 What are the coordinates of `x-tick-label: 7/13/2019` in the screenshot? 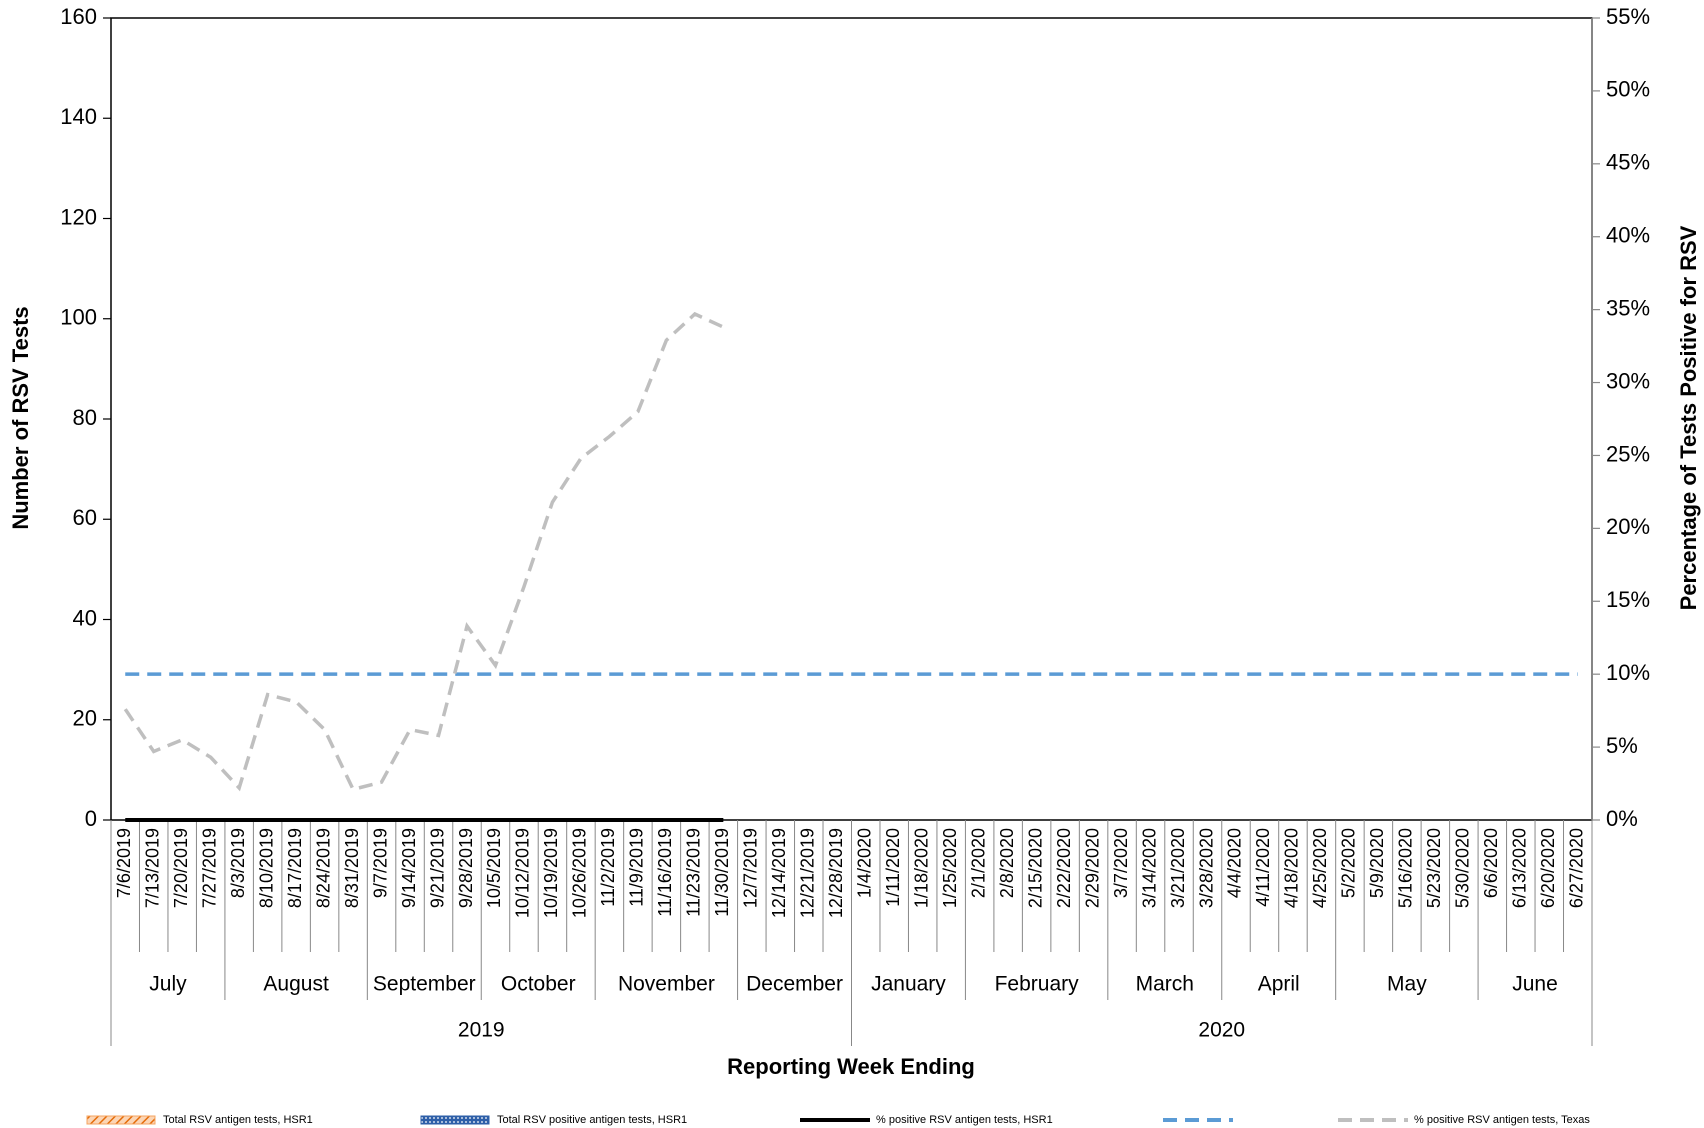 It's located at (152, 868).